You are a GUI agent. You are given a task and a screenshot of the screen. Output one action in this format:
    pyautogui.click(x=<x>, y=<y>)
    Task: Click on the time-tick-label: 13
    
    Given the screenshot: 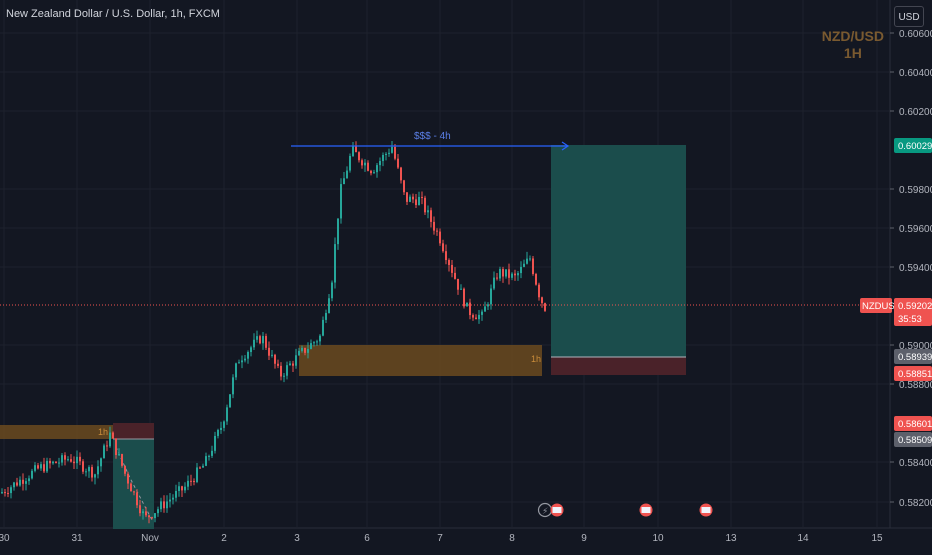 What is the action you would take?
    pyautogui.click(x=731, y=538)
    